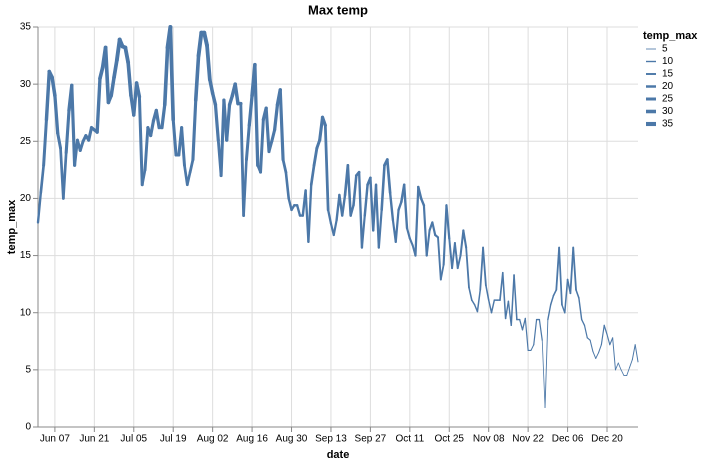 This screenshot has height=464, width=717. What do you see at coordinates (665, 49) in the screenshot?
I see `legend-label: 5` at bounding box center [665, 49].